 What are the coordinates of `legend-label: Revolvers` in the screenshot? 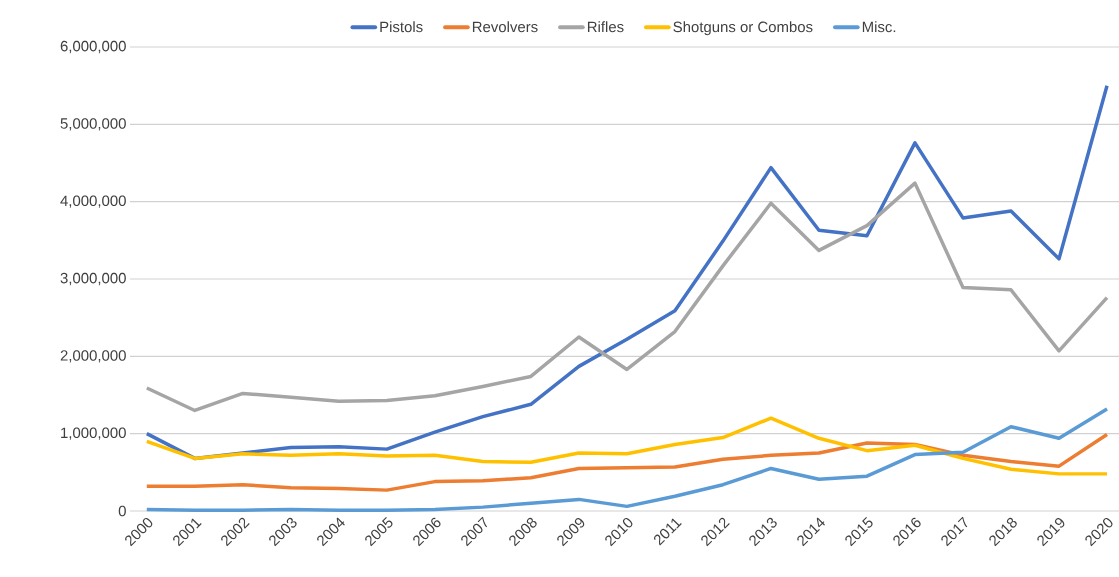 It's located at (505, 27).